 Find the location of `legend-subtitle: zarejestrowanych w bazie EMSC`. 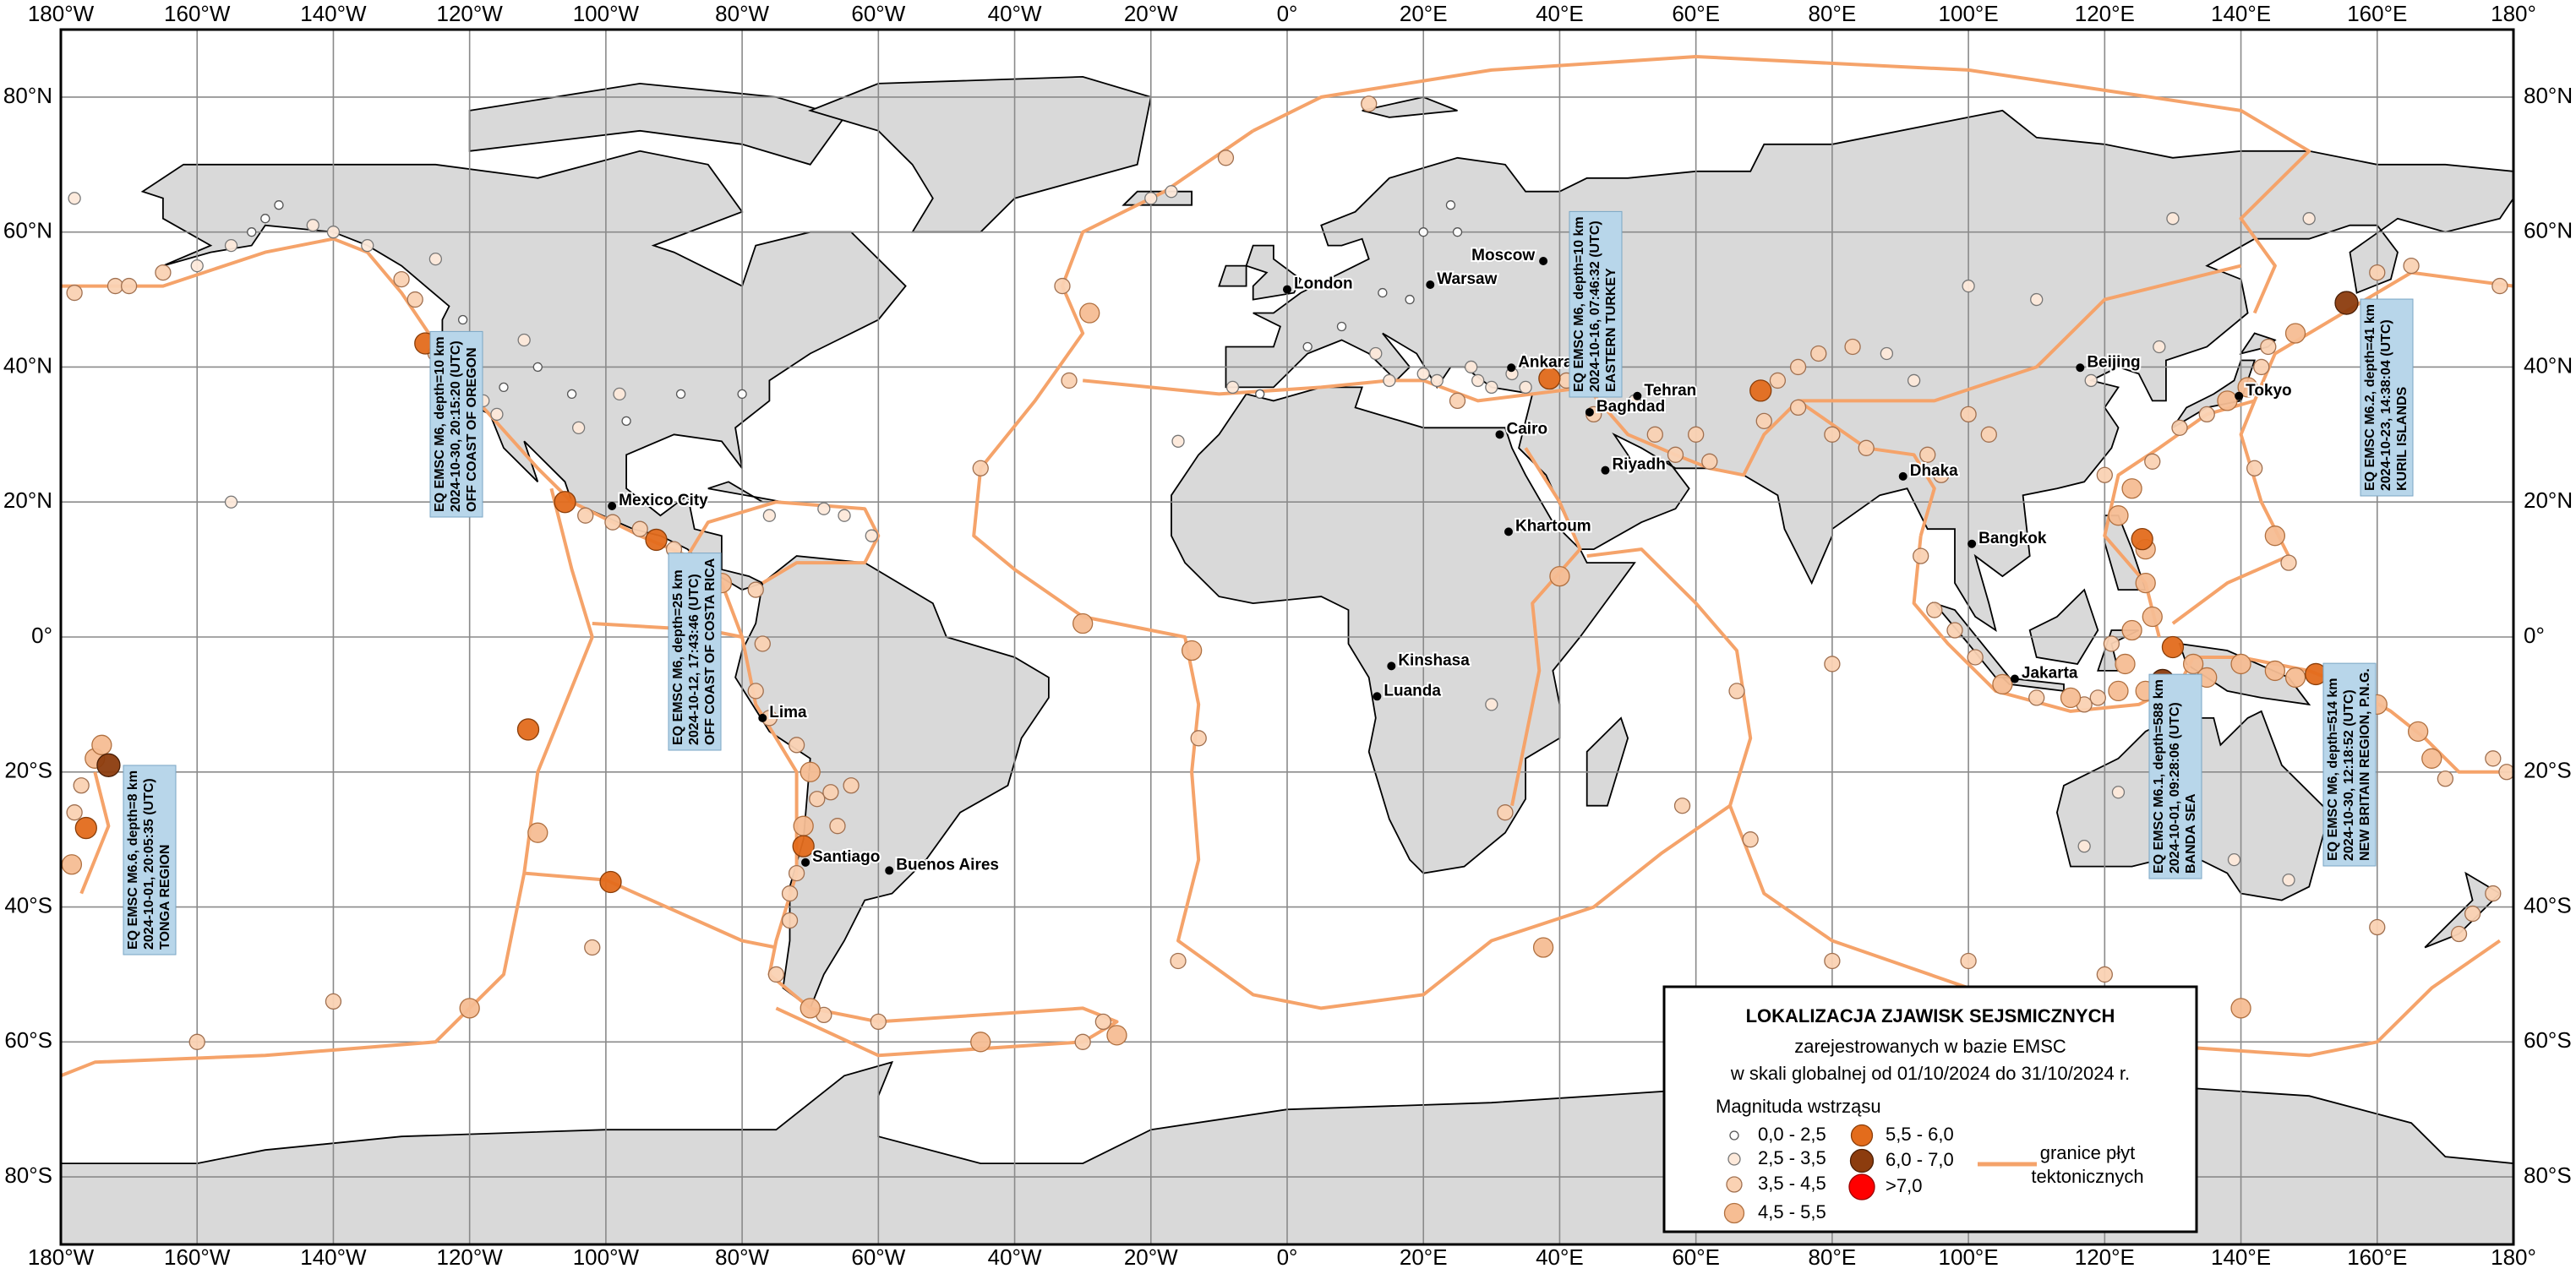

legend-subtitle: zarejestrowanych w bazie EMSC is located at coordinates (1930, 1046).